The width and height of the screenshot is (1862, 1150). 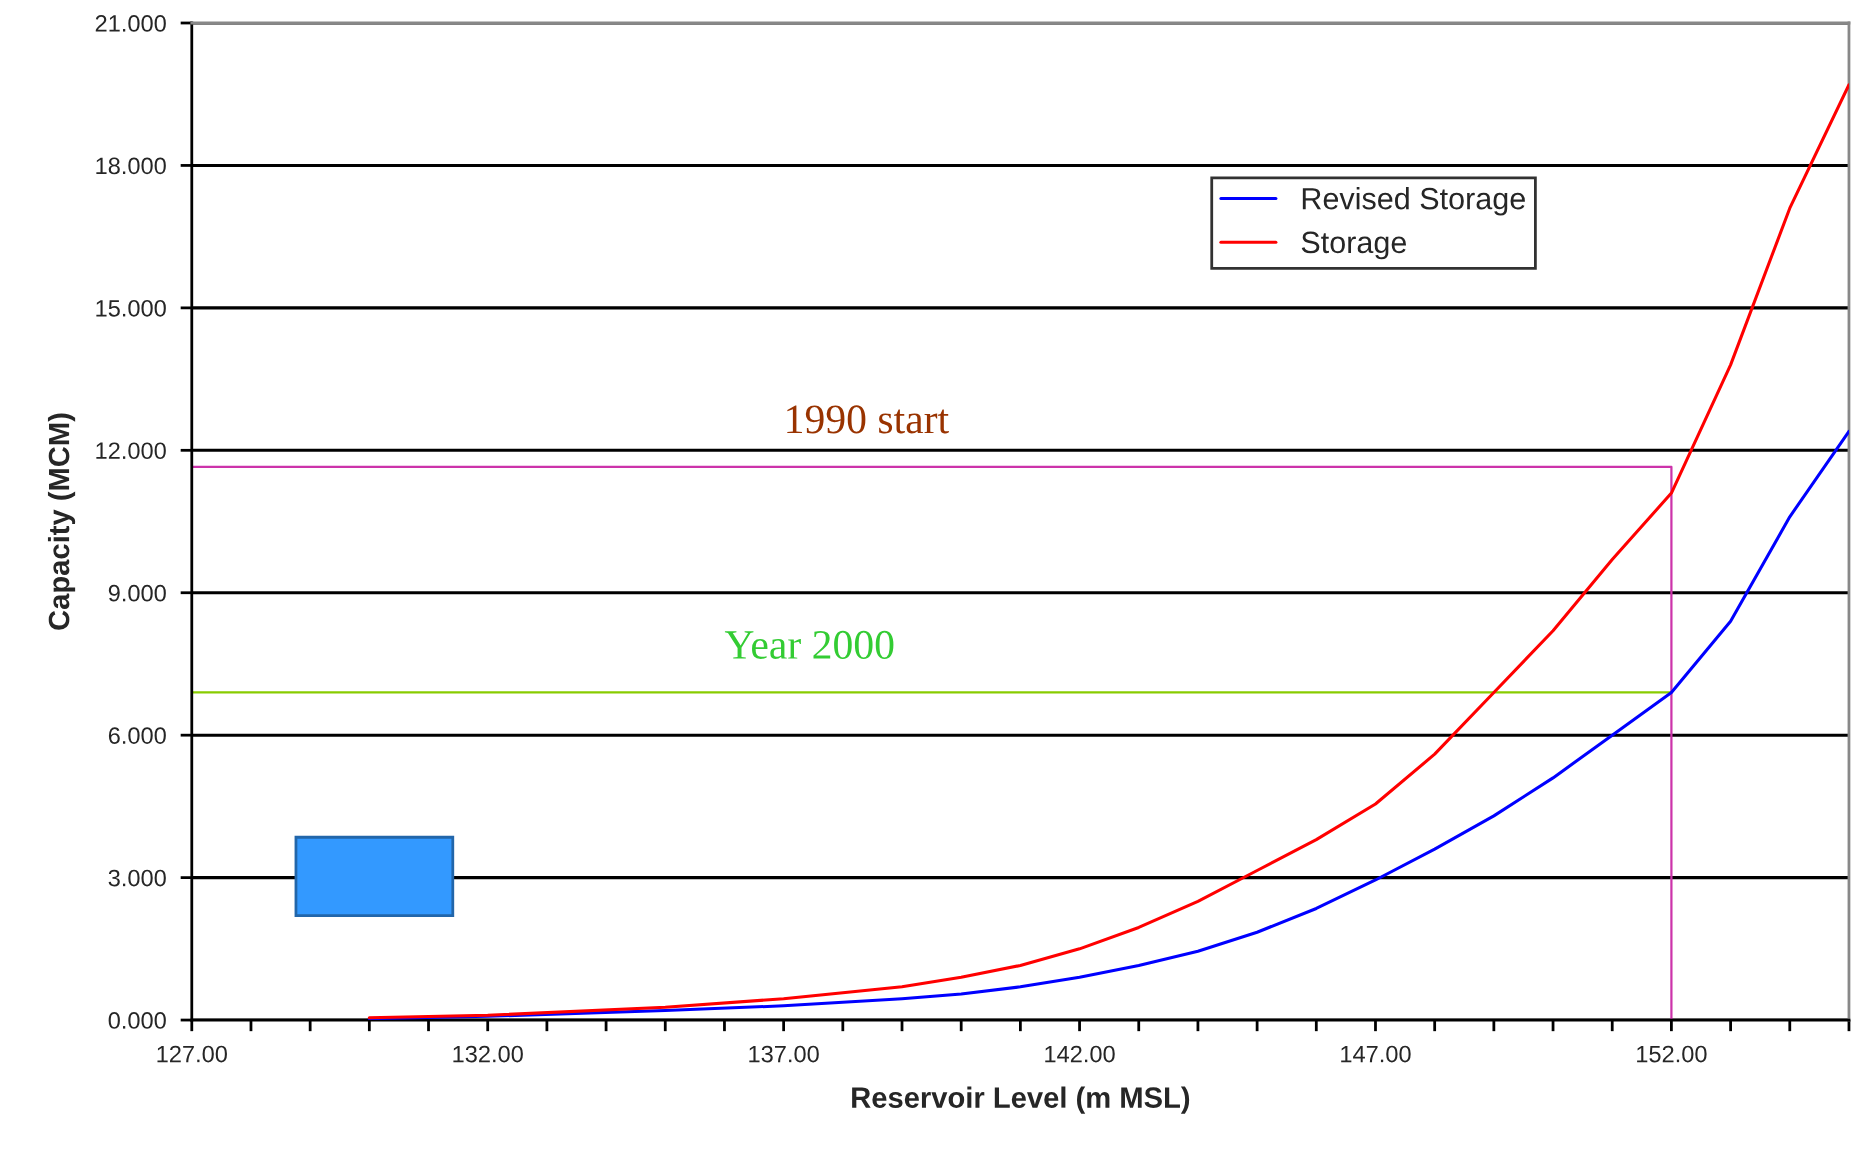 What do you see at coordinates (131, 166) in the screenshot?
I see `y-tick-label: 18.000` at bounding box center [131, 166].